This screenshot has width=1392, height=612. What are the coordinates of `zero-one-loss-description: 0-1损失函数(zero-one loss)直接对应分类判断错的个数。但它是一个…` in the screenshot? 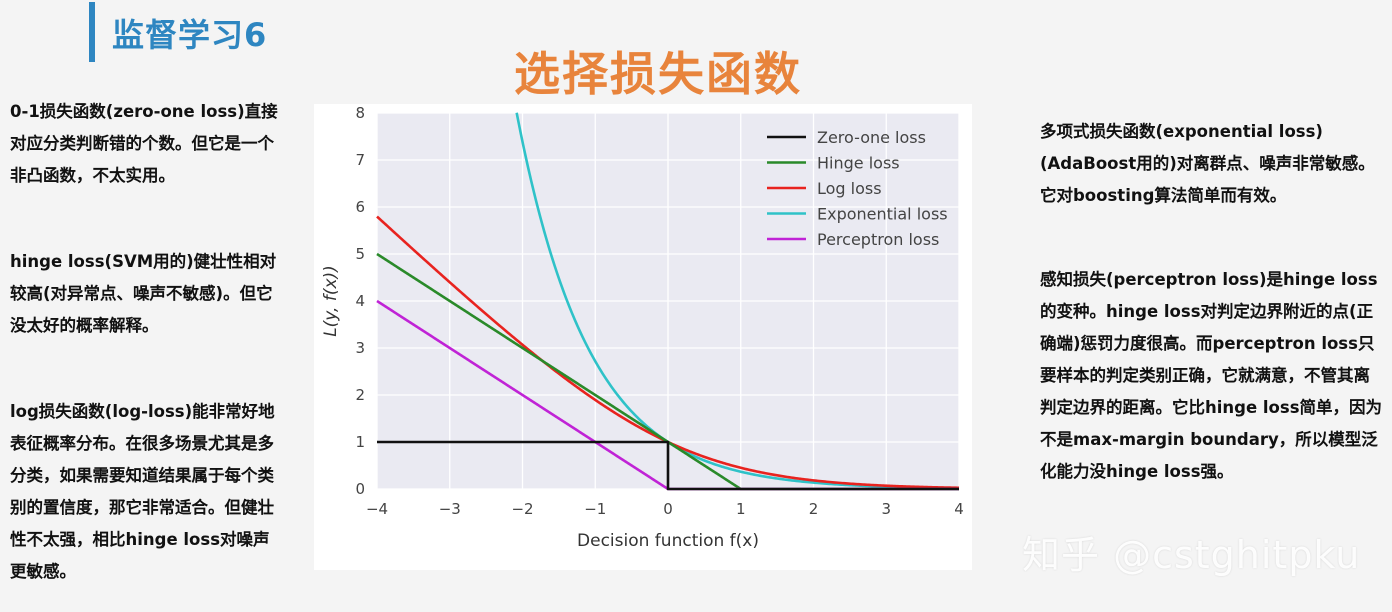 It's located at (144, 143).